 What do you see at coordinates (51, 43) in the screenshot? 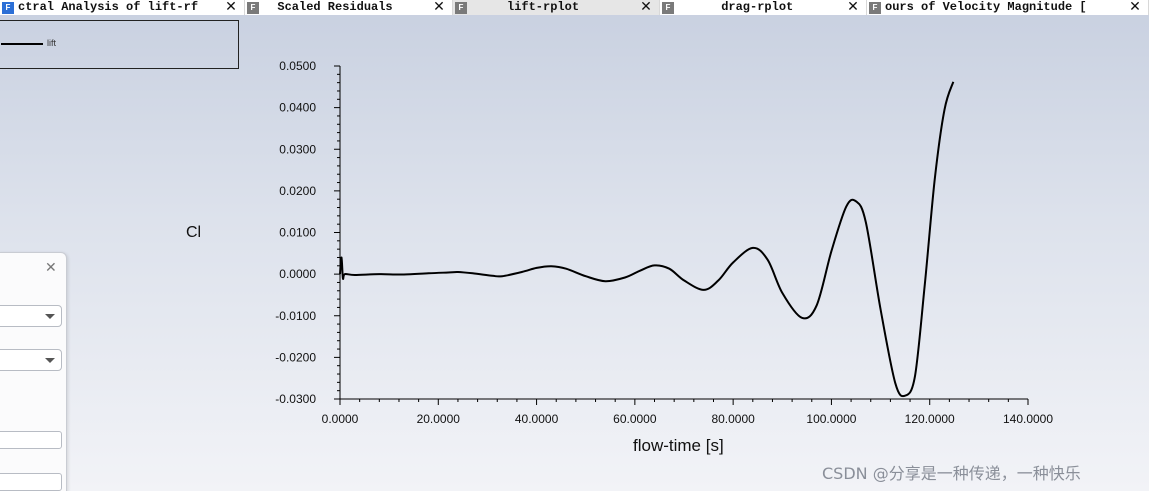
I see `legend-label-lift: lift` at bounding box center [51, 43].